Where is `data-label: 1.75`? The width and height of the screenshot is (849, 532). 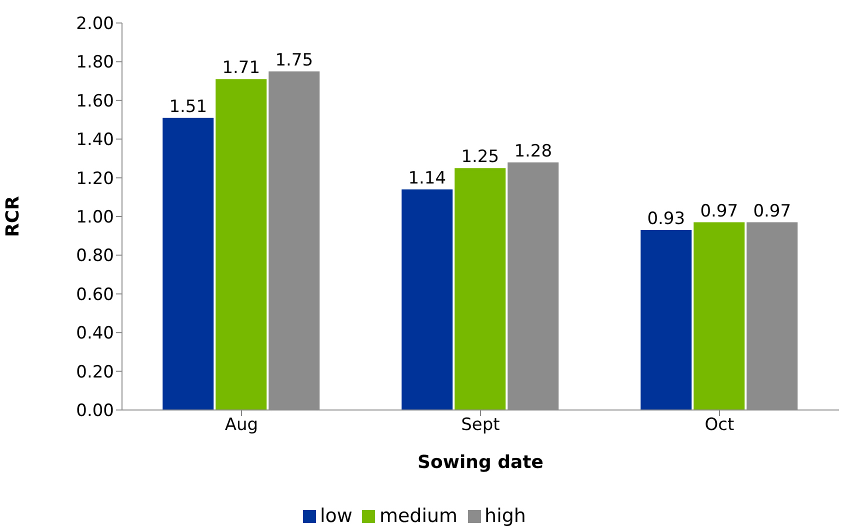 data-label: 1.75 is located at coordinates (294, 60).